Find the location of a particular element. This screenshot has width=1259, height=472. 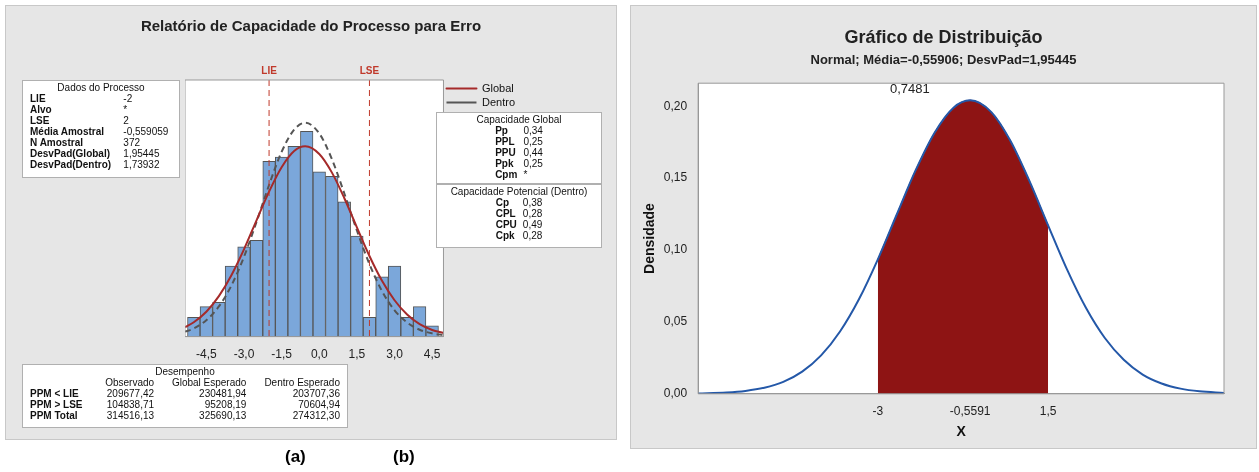

y-tick-label: 0,10 is located at coordinates (675, 249).